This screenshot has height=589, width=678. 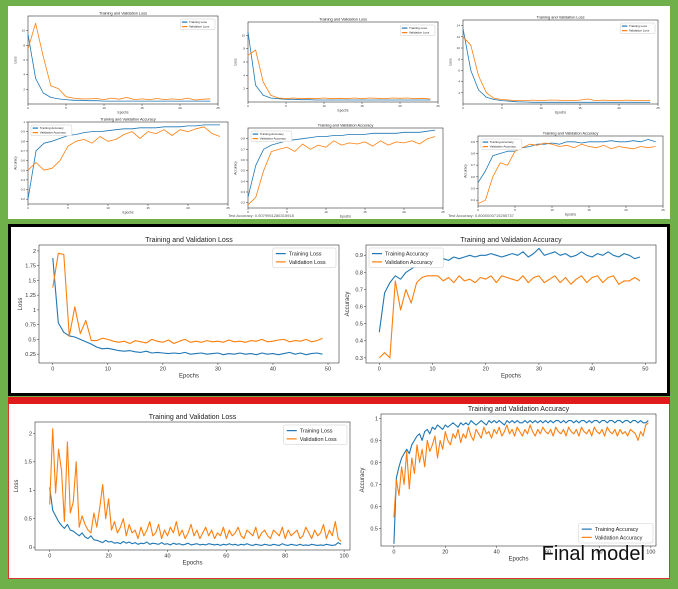 What do you see at coordinates (226, 557) in the screenshot?
I see `x-tick-label: 60` at bounding box center [226, 557].